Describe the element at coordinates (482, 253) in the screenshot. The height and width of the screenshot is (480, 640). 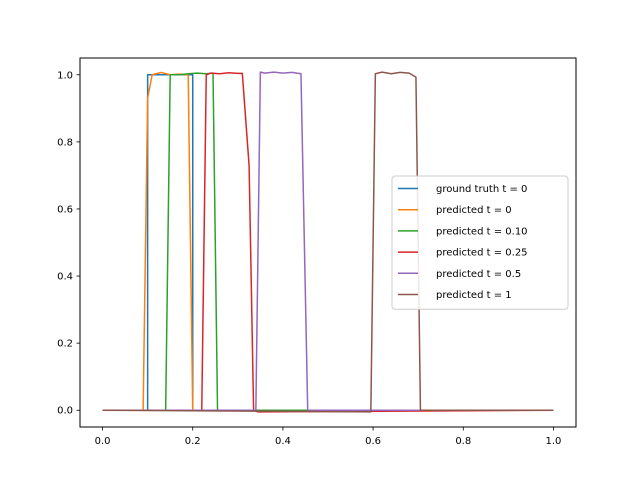
I see `legend-label-3: predicted t = 0.25` at that location.